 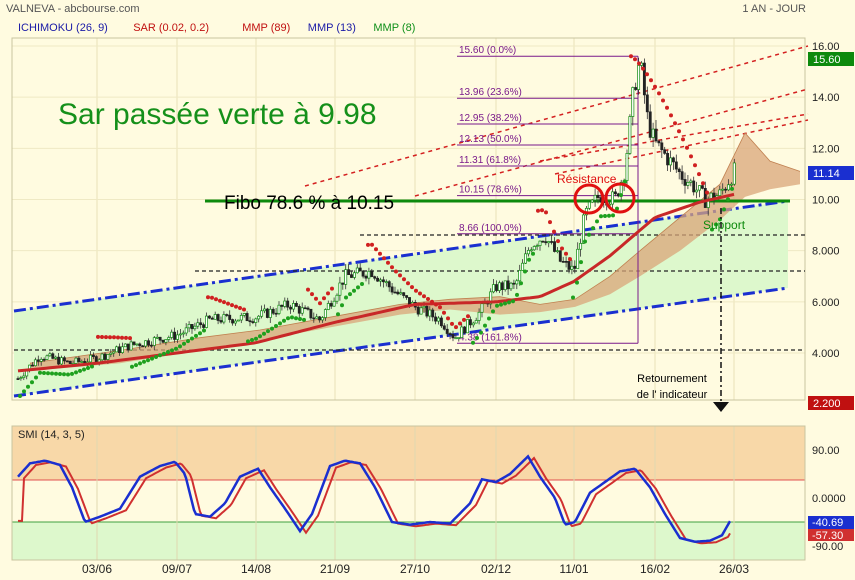 What do you see at coordinates (831, 403) in the screenshot?
I see `volume-badge` at bounding box center [831, 403].